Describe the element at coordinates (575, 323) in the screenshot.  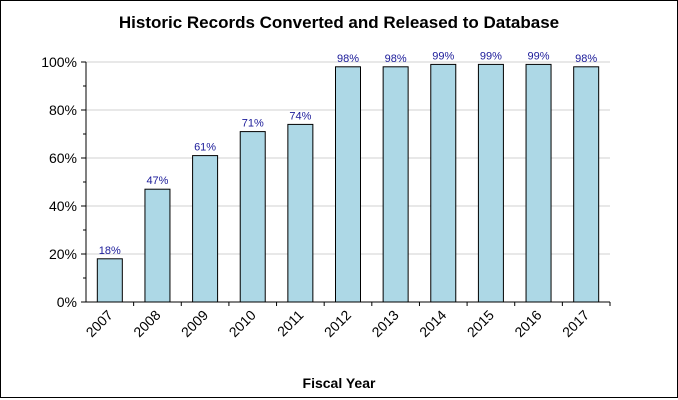
I see `x-tick-label: 2017` at that location.